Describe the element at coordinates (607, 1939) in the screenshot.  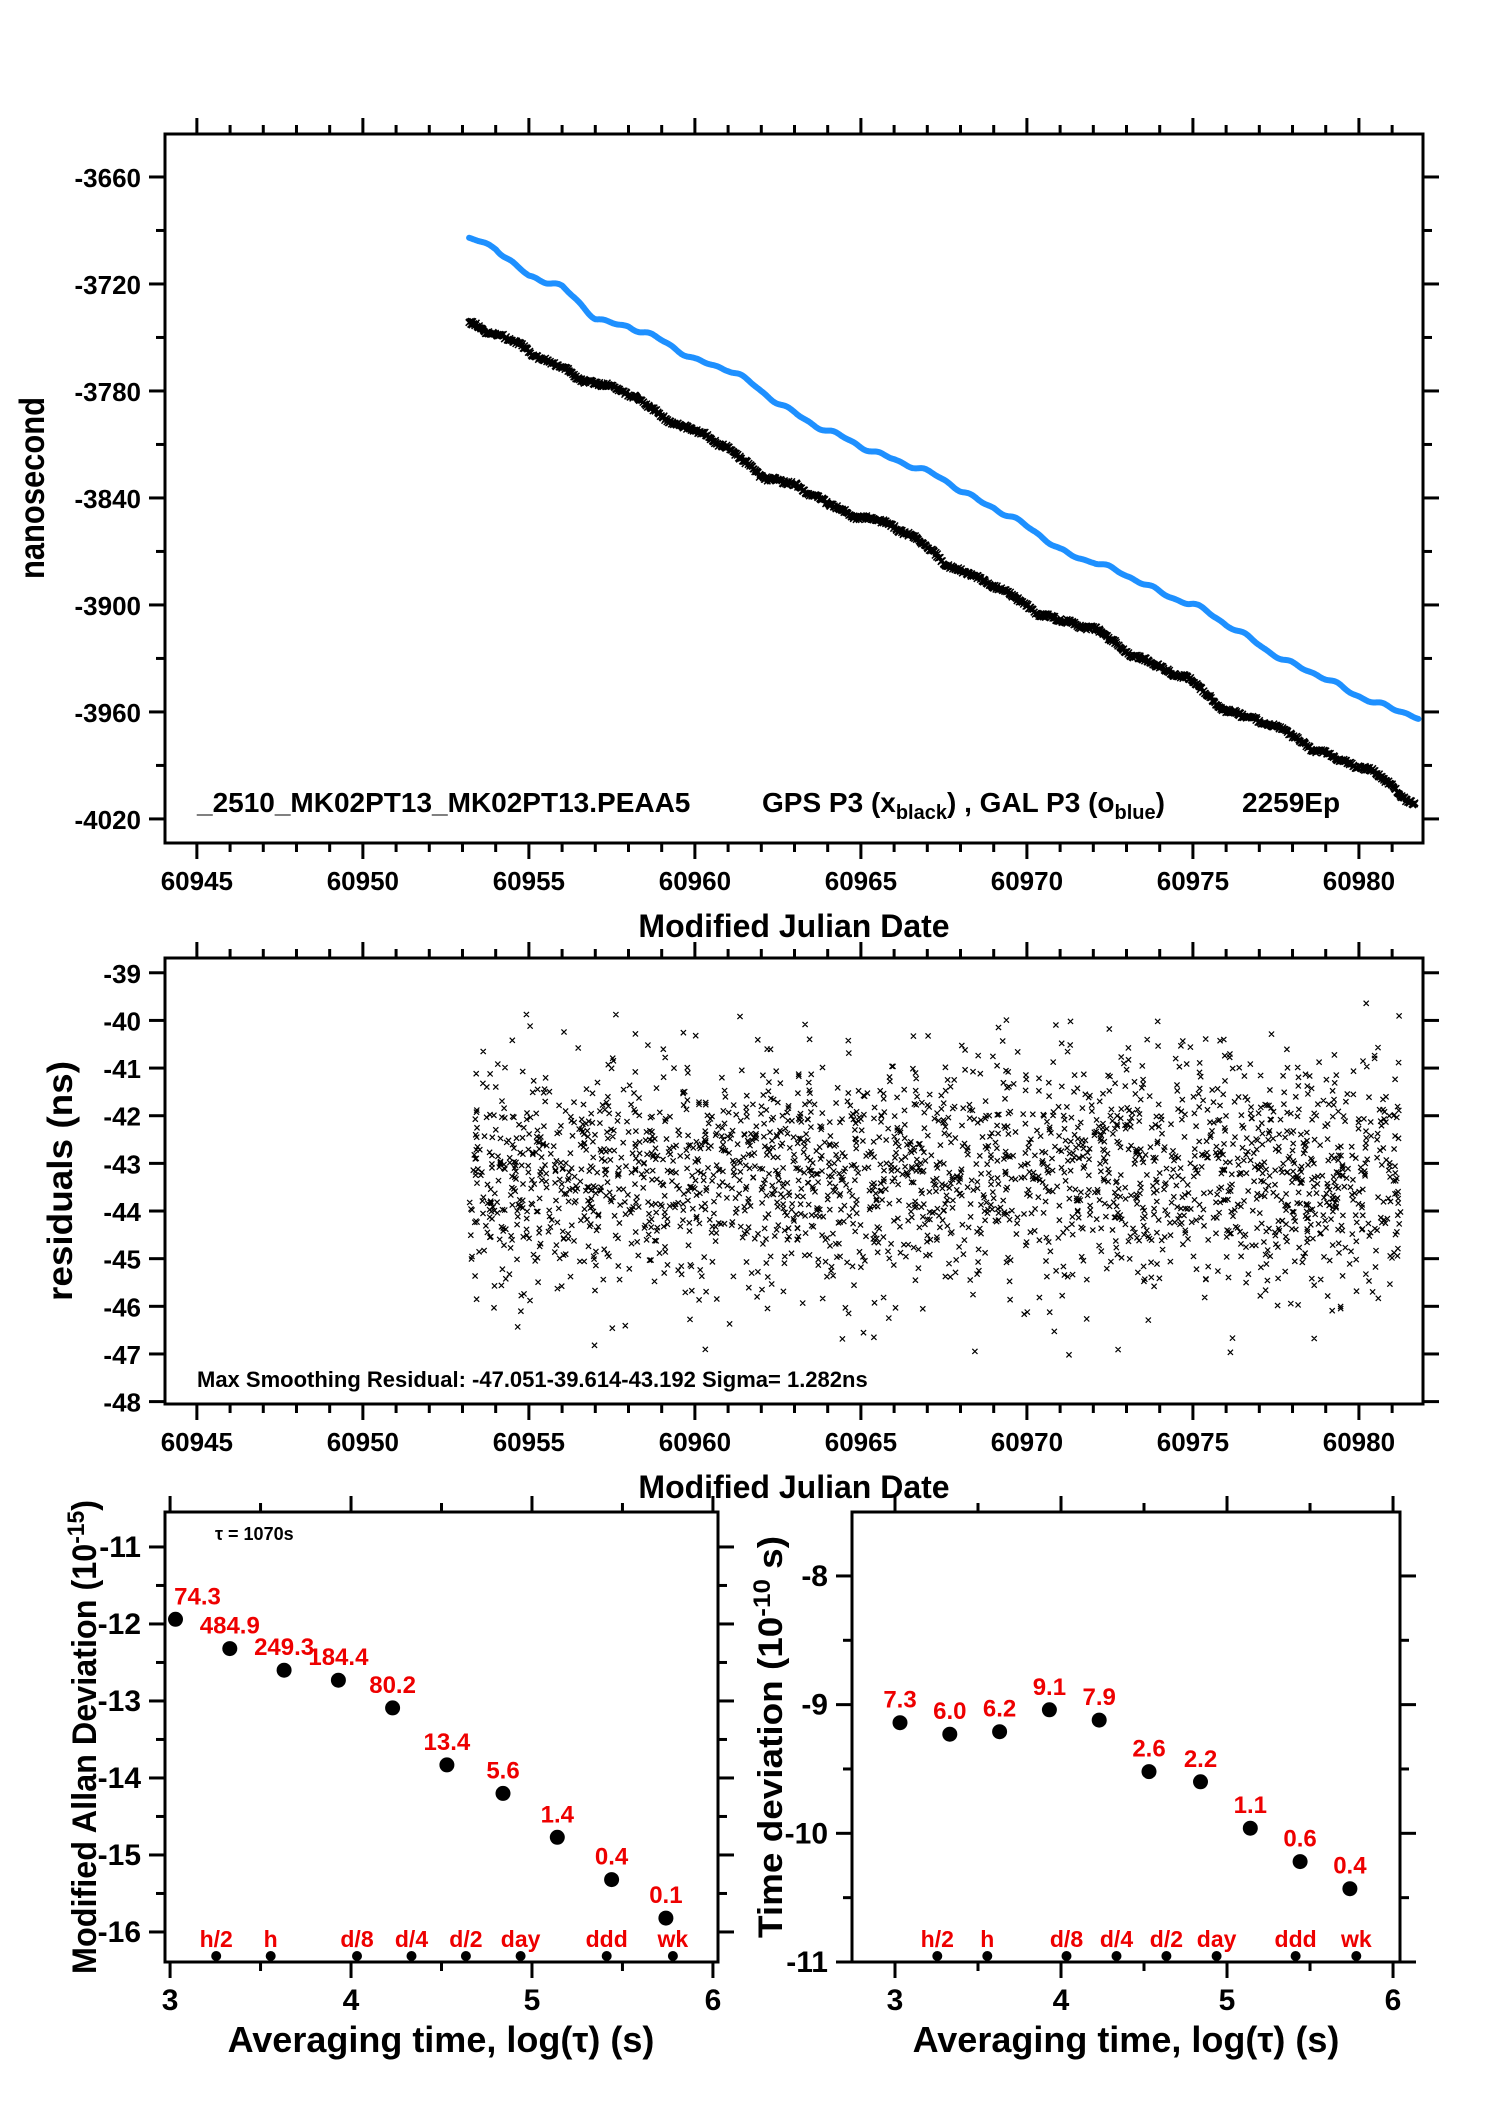
I see `time-marker-label: ddd` at that location.